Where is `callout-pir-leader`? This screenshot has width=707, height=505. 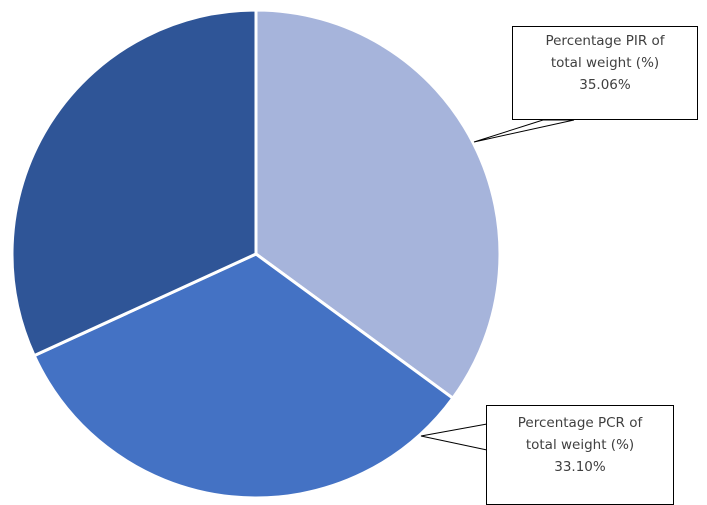 callout-pir-leader is located at coordinates (524, 131).